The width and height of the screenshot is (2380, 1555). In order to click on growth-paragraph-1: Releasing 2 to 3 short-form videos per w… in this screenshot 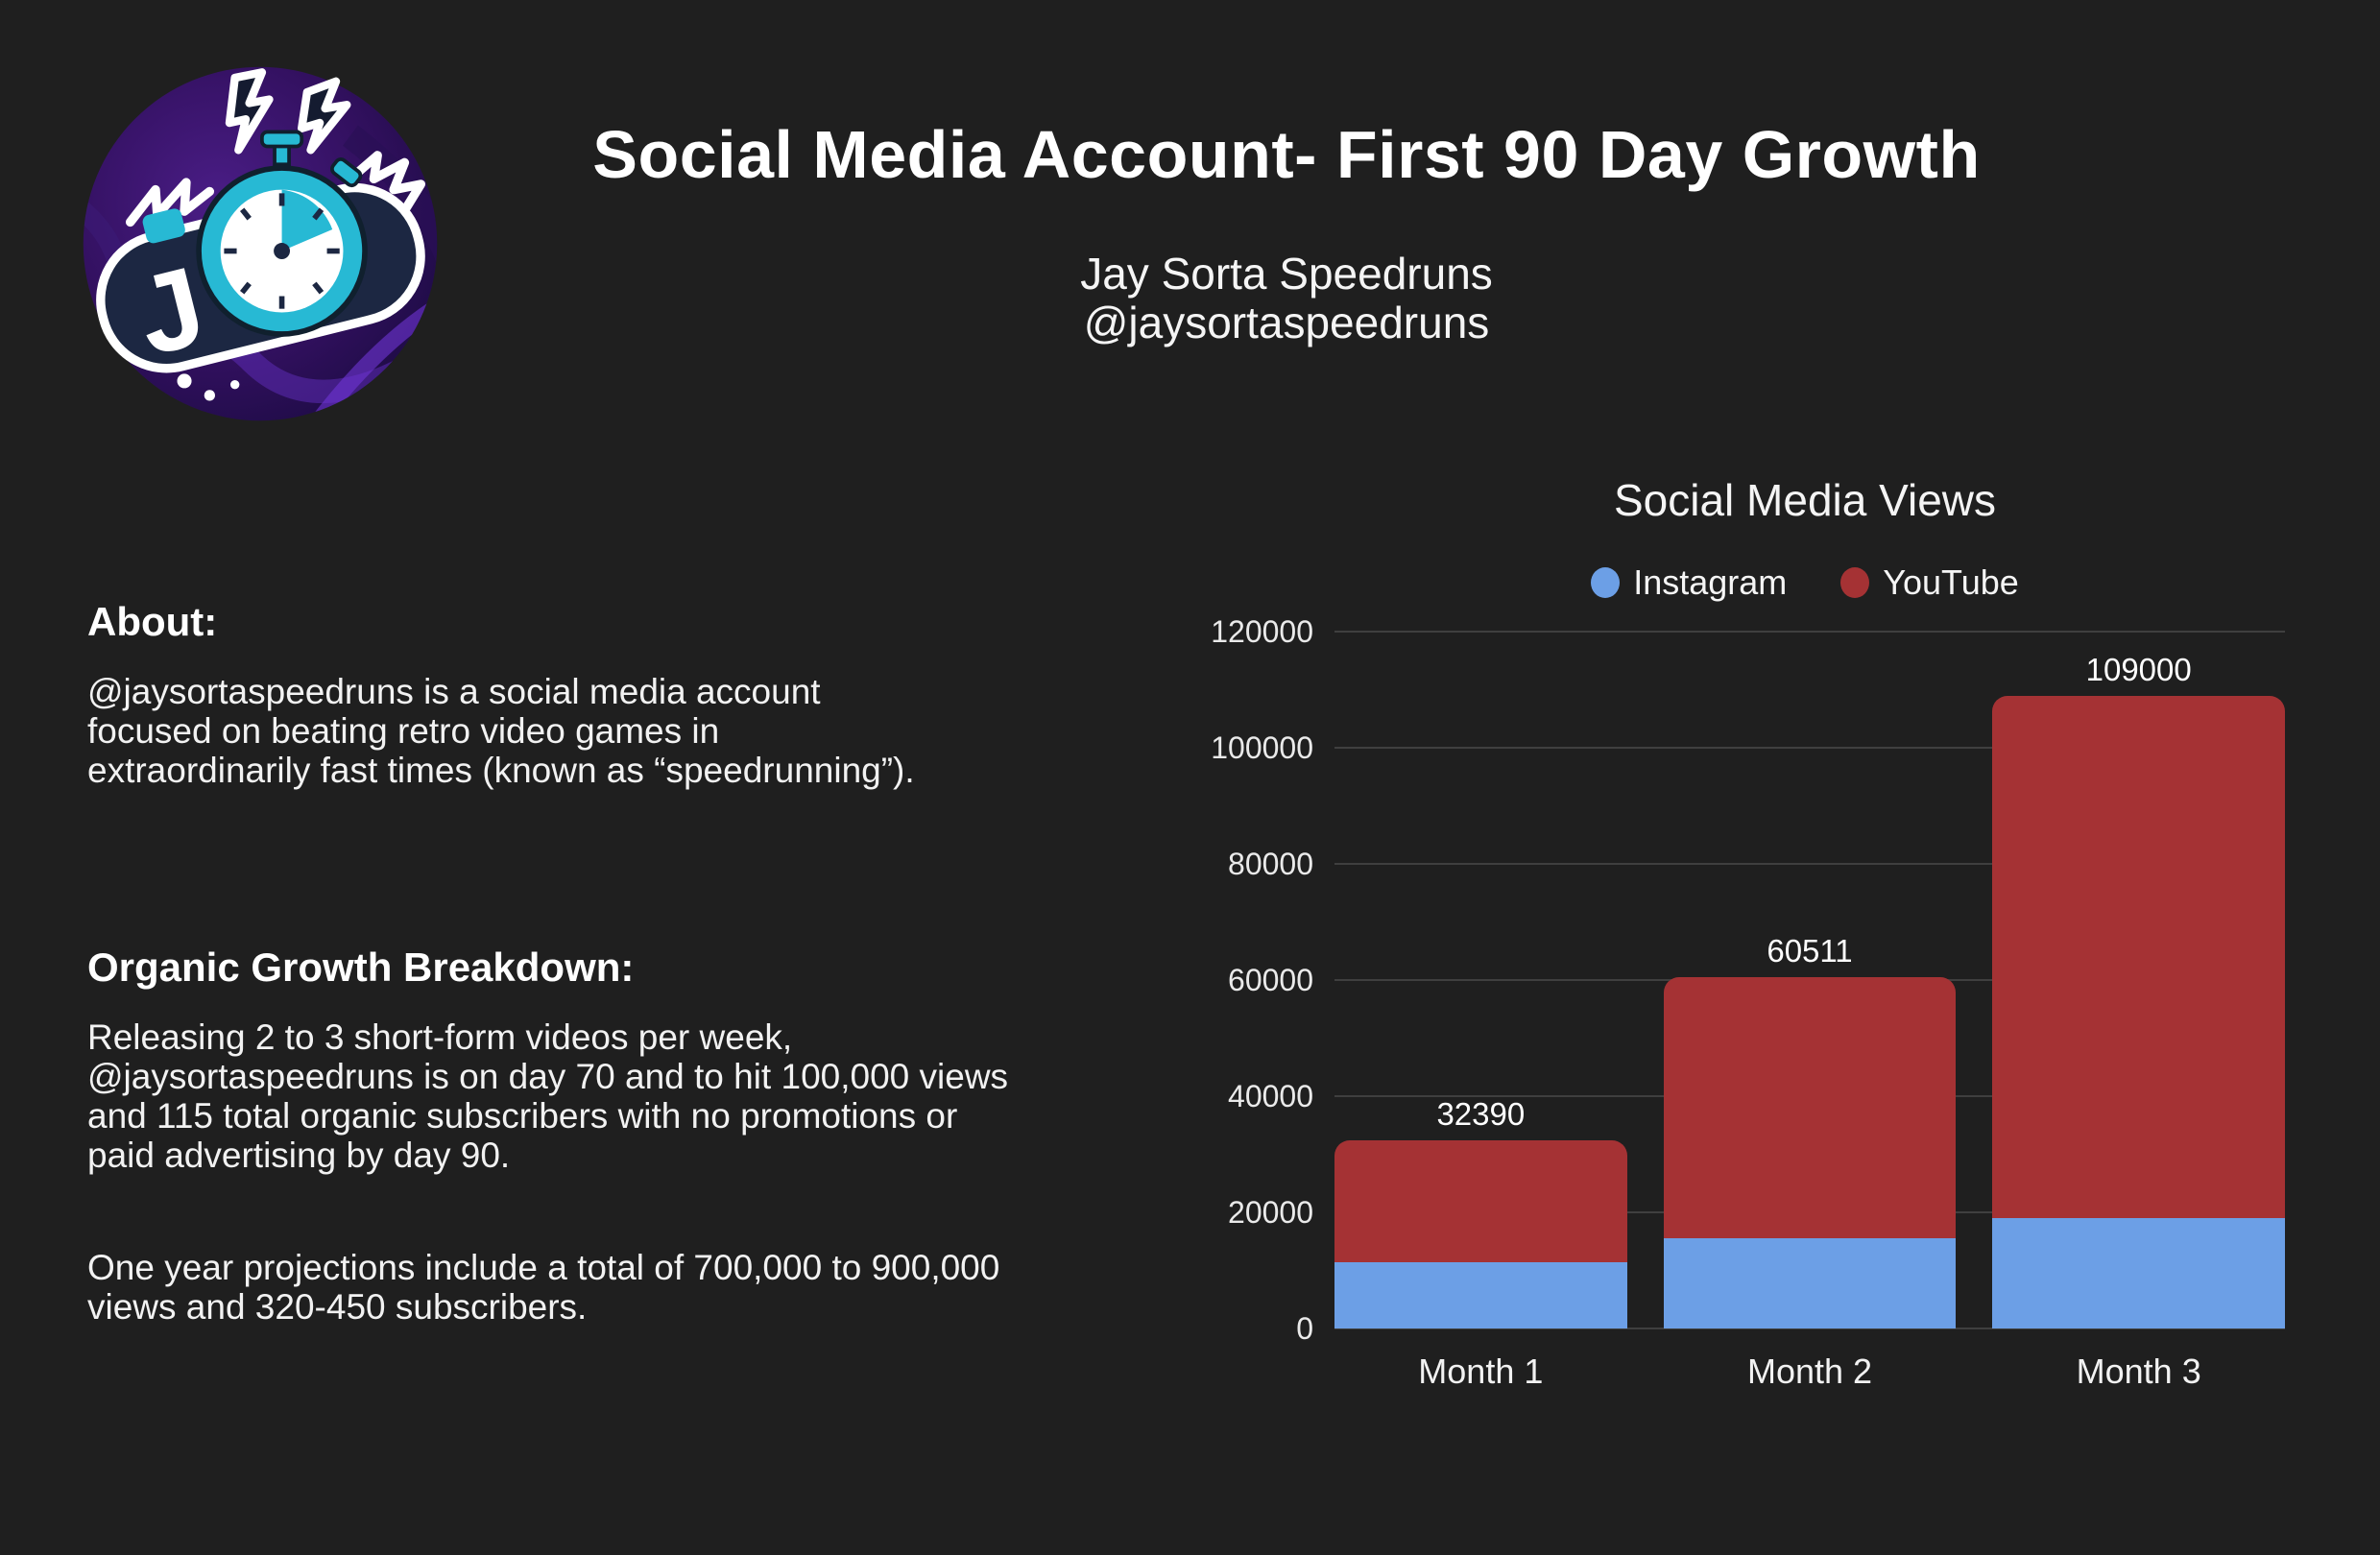, I will do `click(548, 1096)`.